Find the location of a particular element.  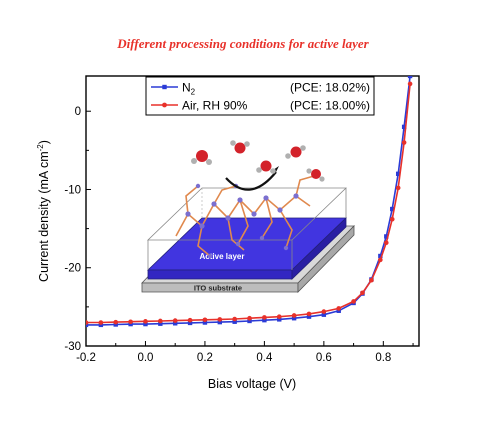

water-molecules is located at coordinates (258, 161).